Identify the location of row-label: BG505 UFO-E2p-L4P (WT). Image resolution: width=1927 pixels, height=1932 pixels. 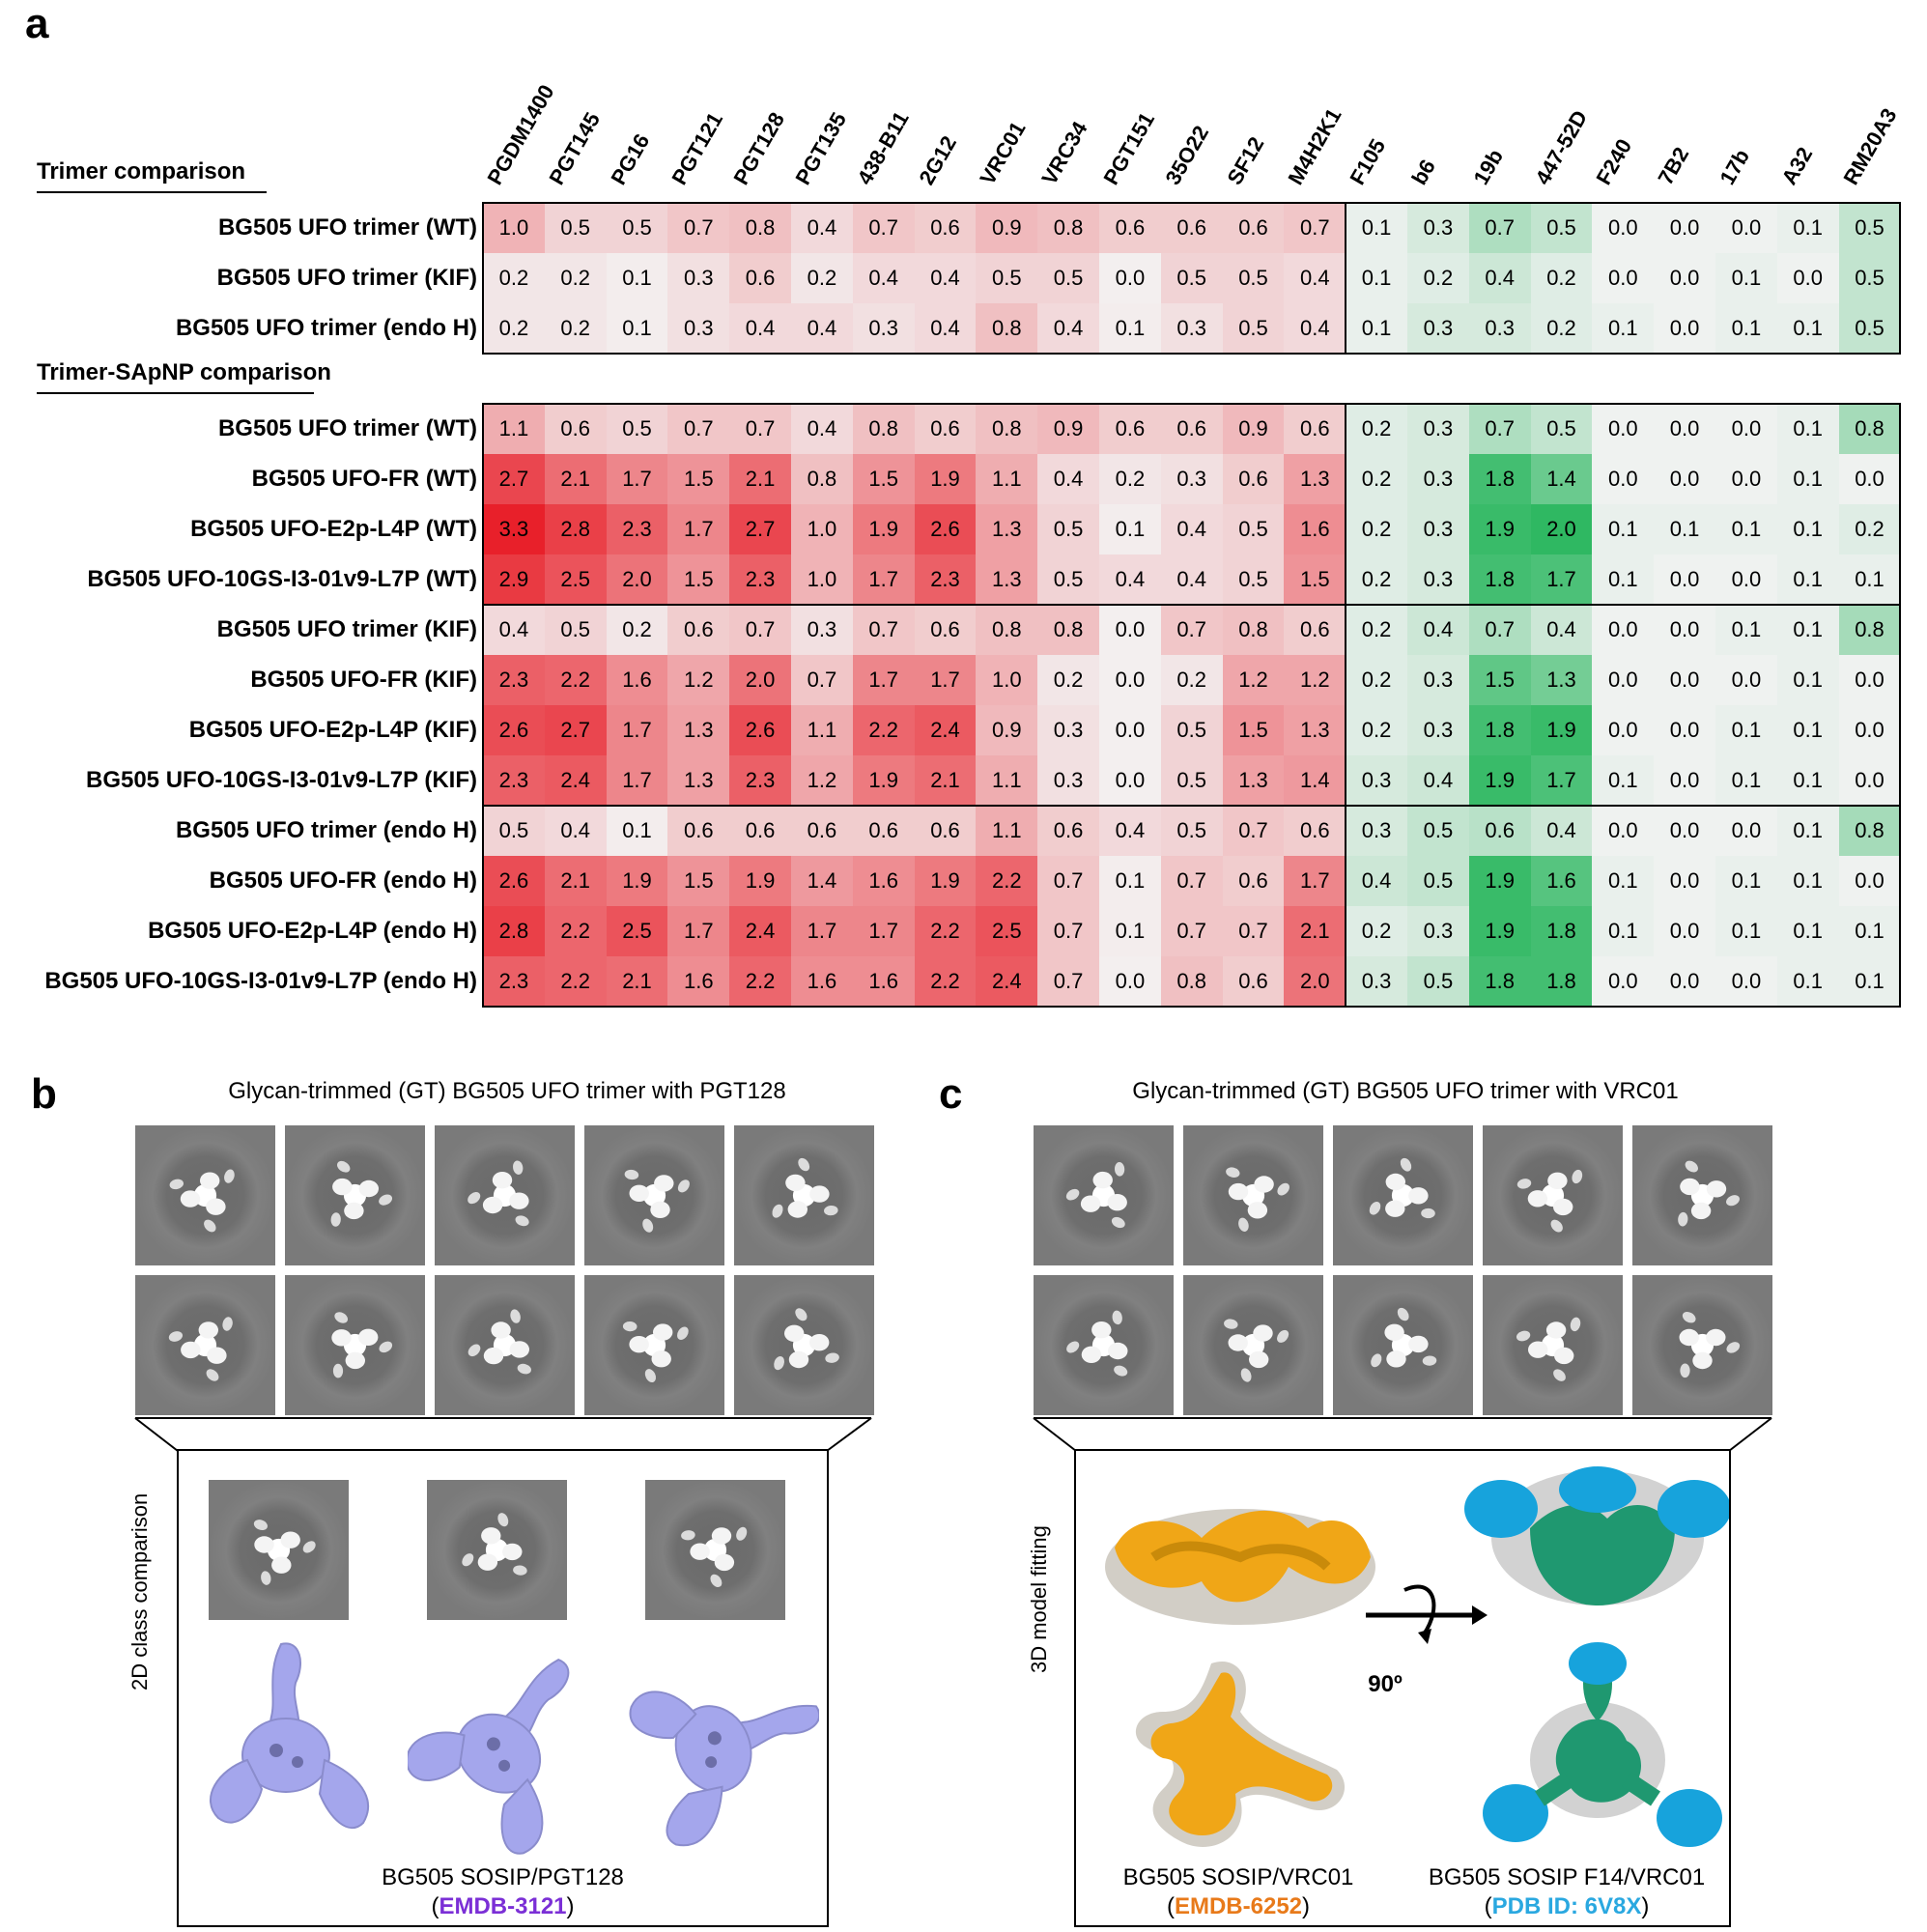
(333, 529).